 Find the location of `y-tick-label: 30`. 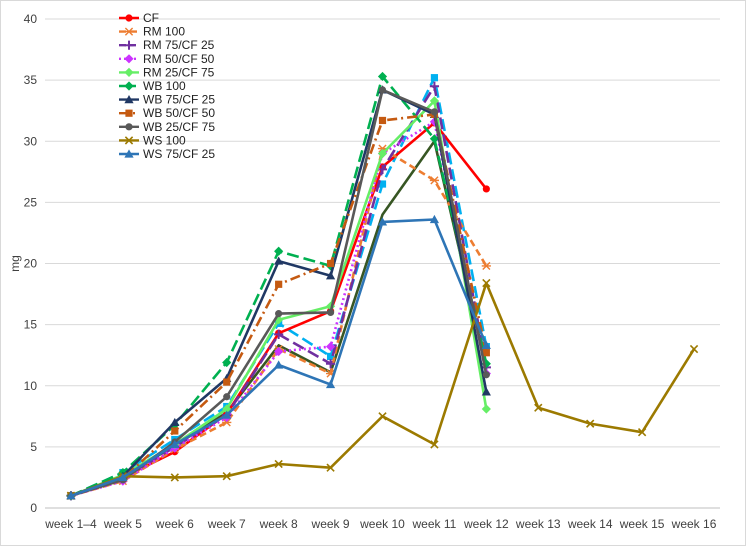

y-tick-label: 30 is located at coordinates (31, 141).